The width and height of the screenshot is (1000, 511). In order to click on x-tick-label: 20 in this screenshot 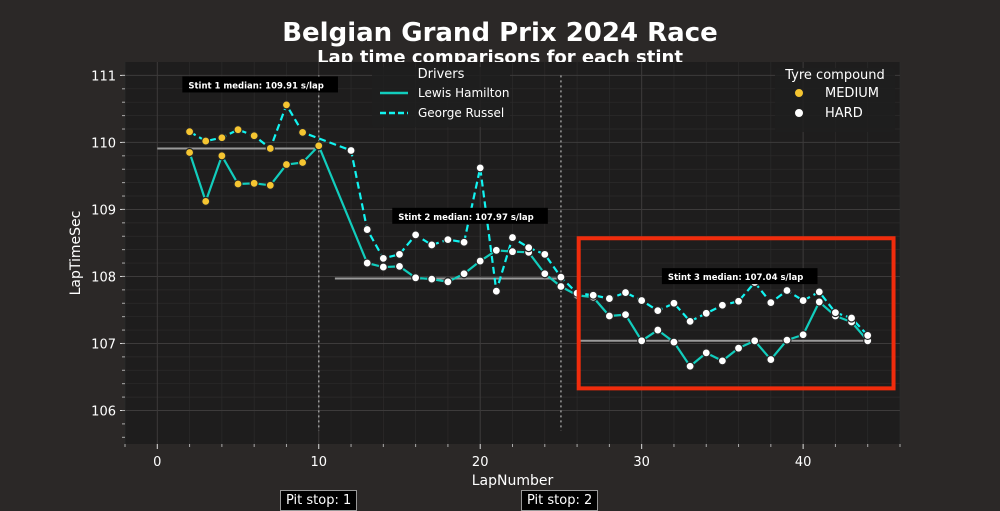, I will do `click(480, 462)`.